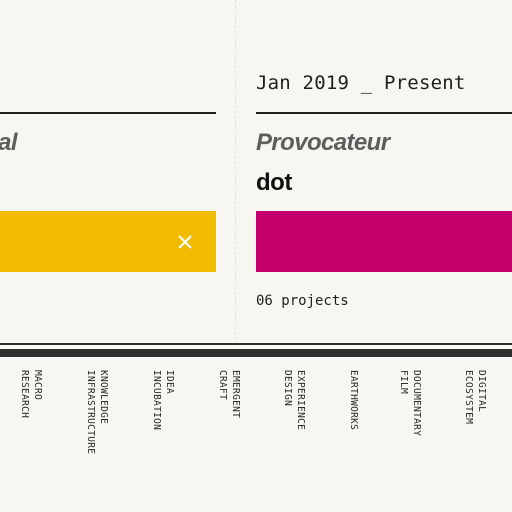  Describe the element at coordinates (24, 394) in the screenshot. I see `category-line: RESEARCH` at that location.